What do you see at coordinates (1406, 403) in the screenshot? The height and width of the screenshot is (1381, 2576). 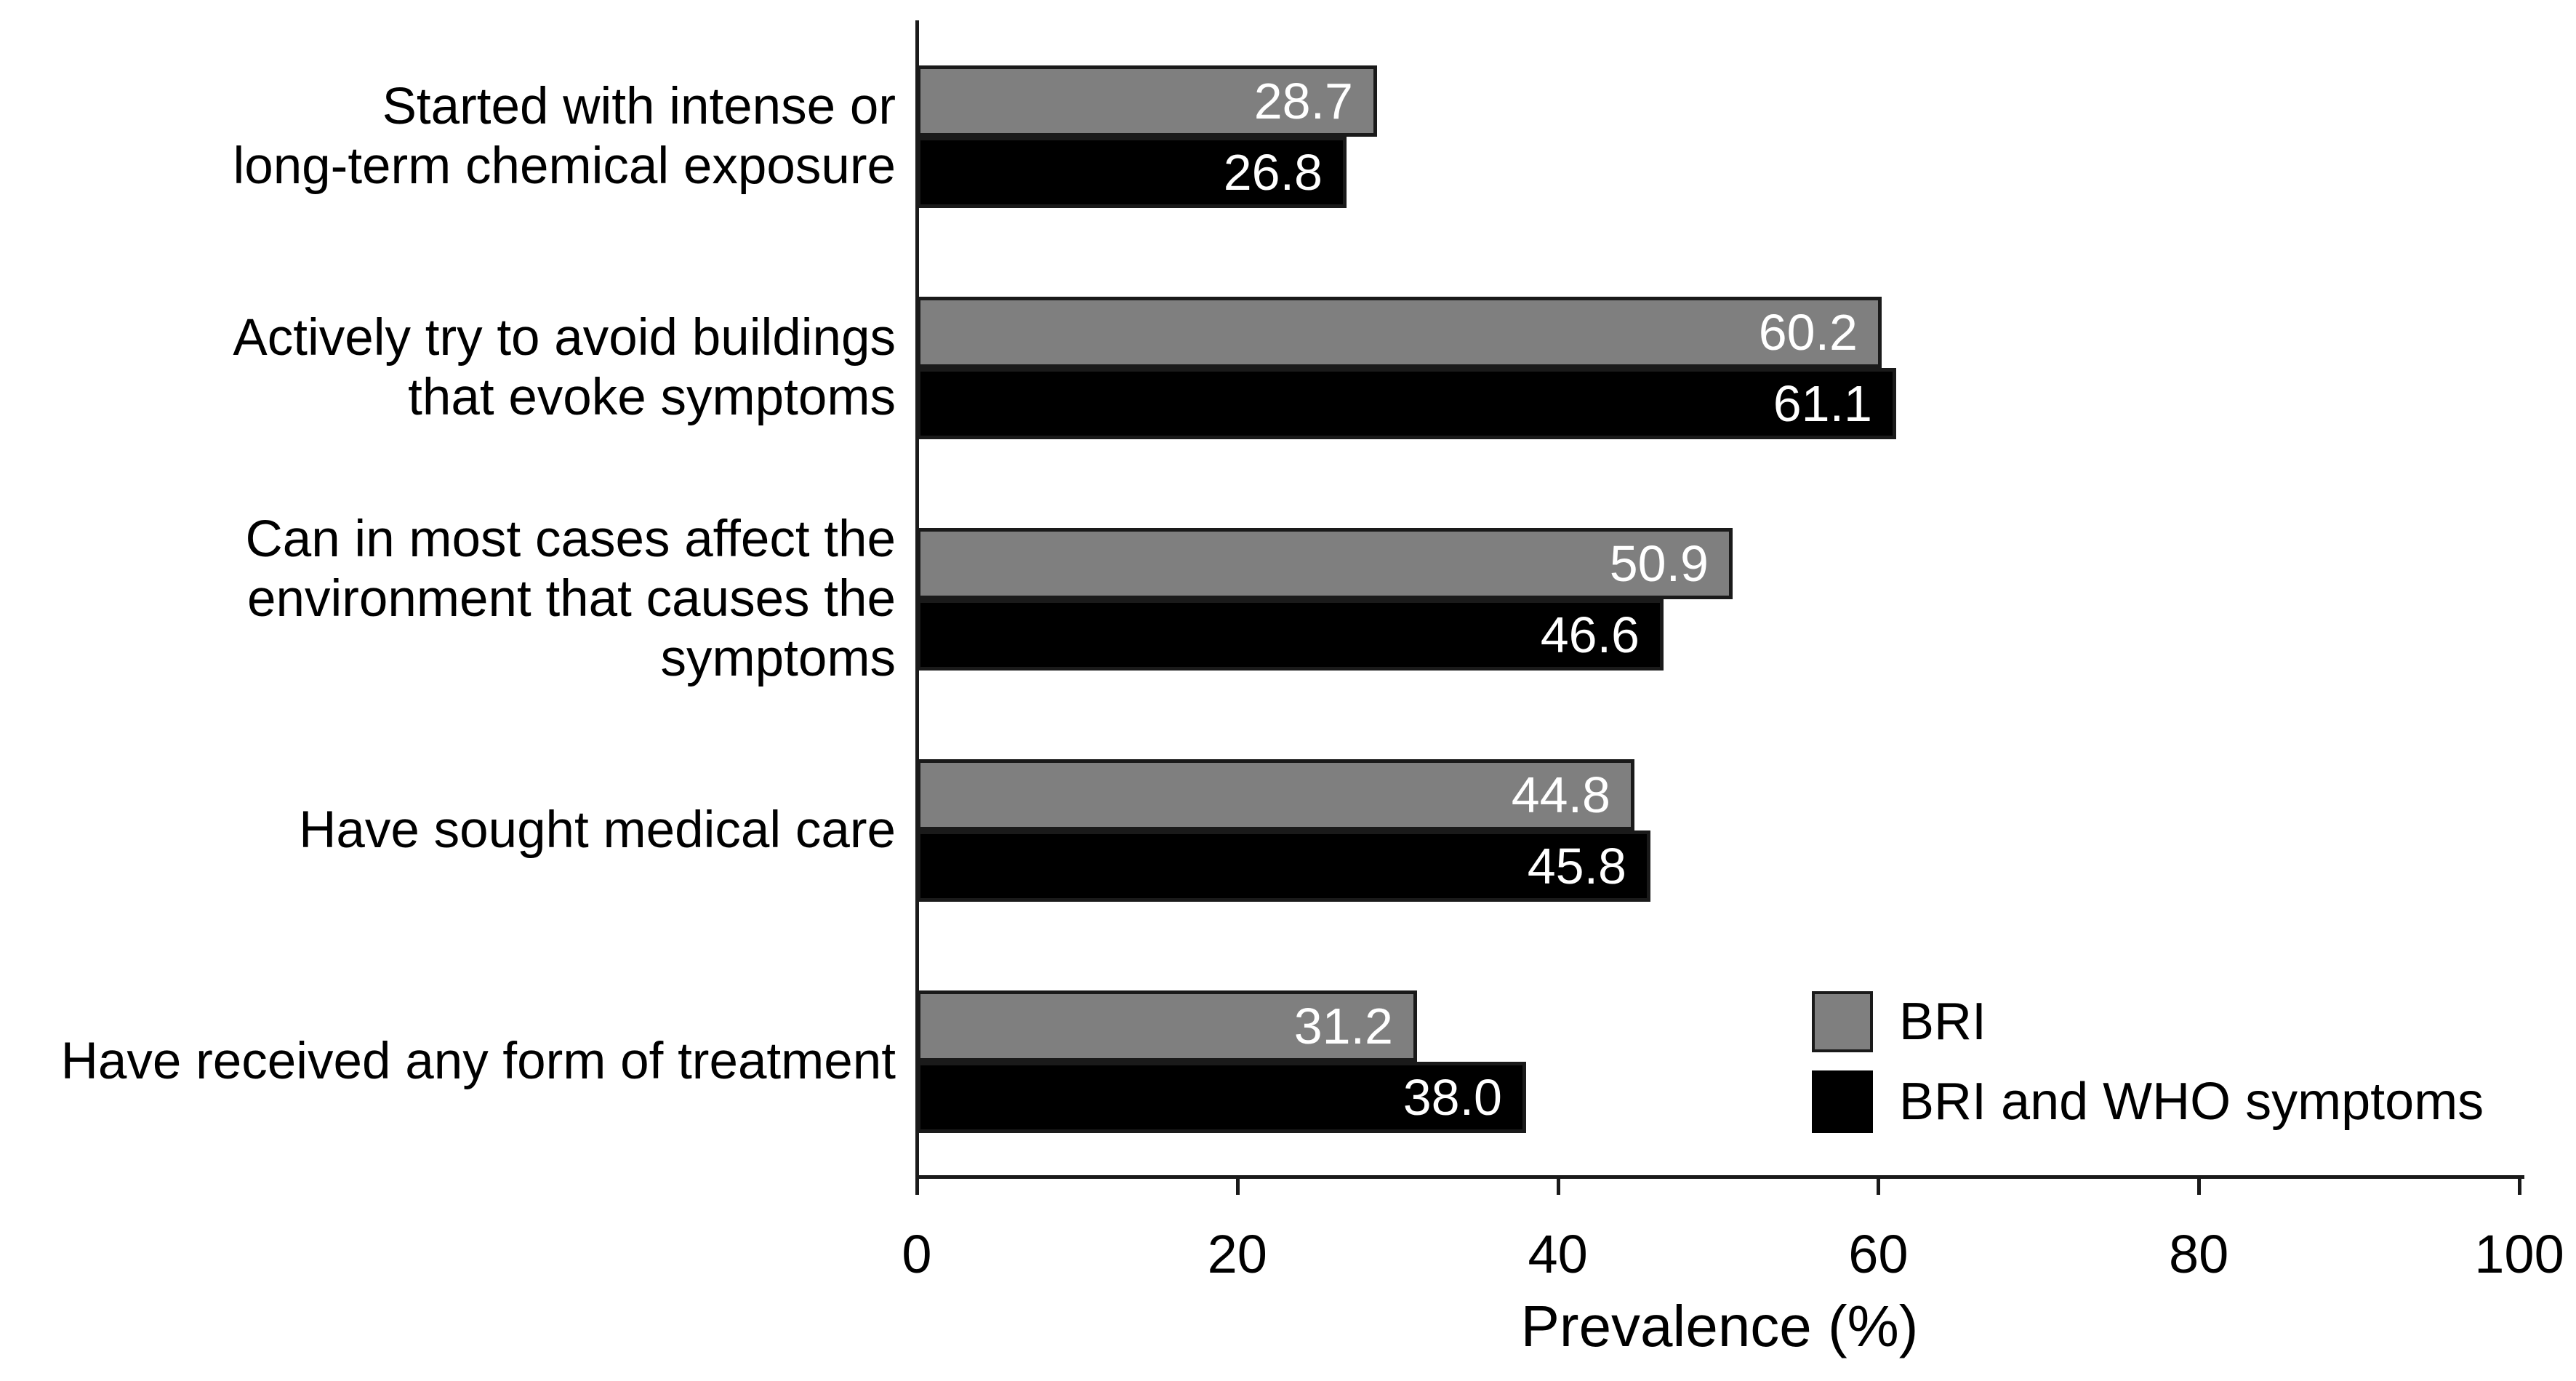 I see `bar-bri-who-1: 61.1` at bounding box center [1406, 403].